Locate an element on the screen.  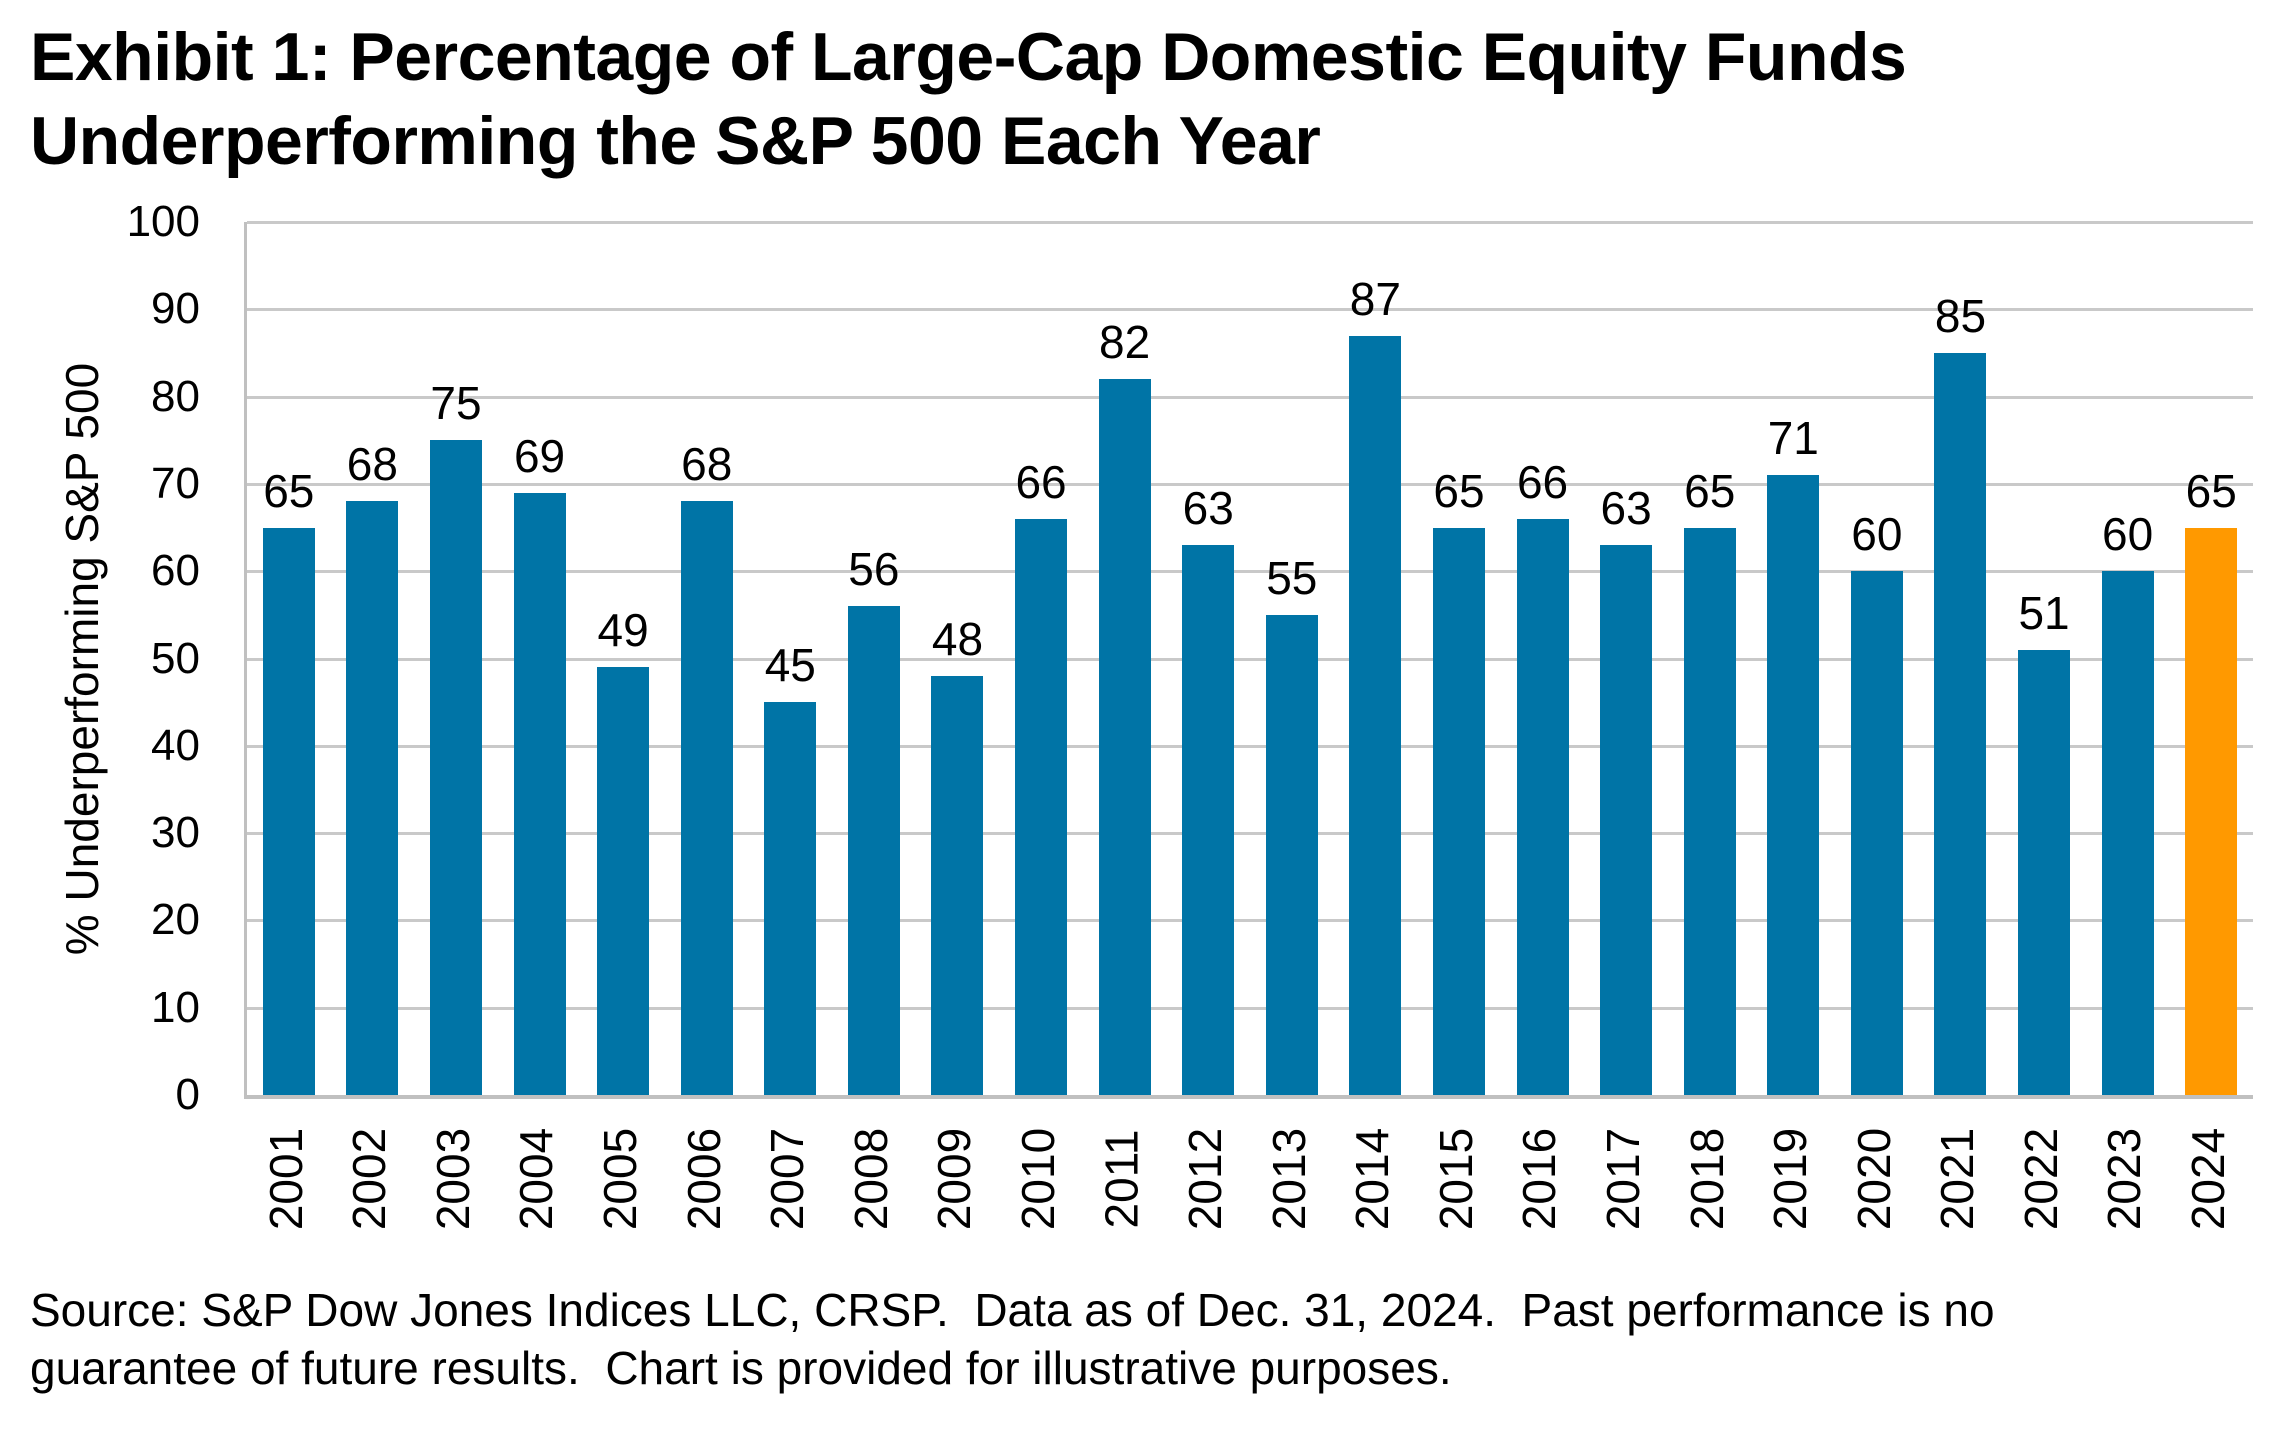
bar-2020 is located at coordinates (1876, 833).